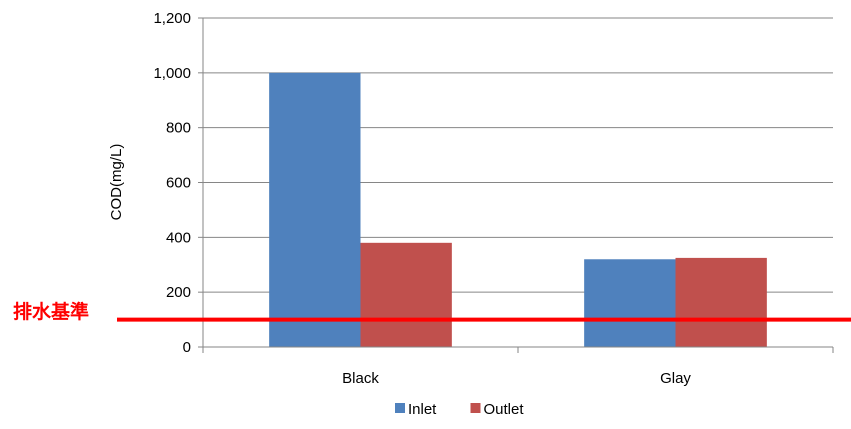 Image resolution: width=851 pixels, height=429 pixels. I want to click on bar-inlet-glay, so click(630, 303).